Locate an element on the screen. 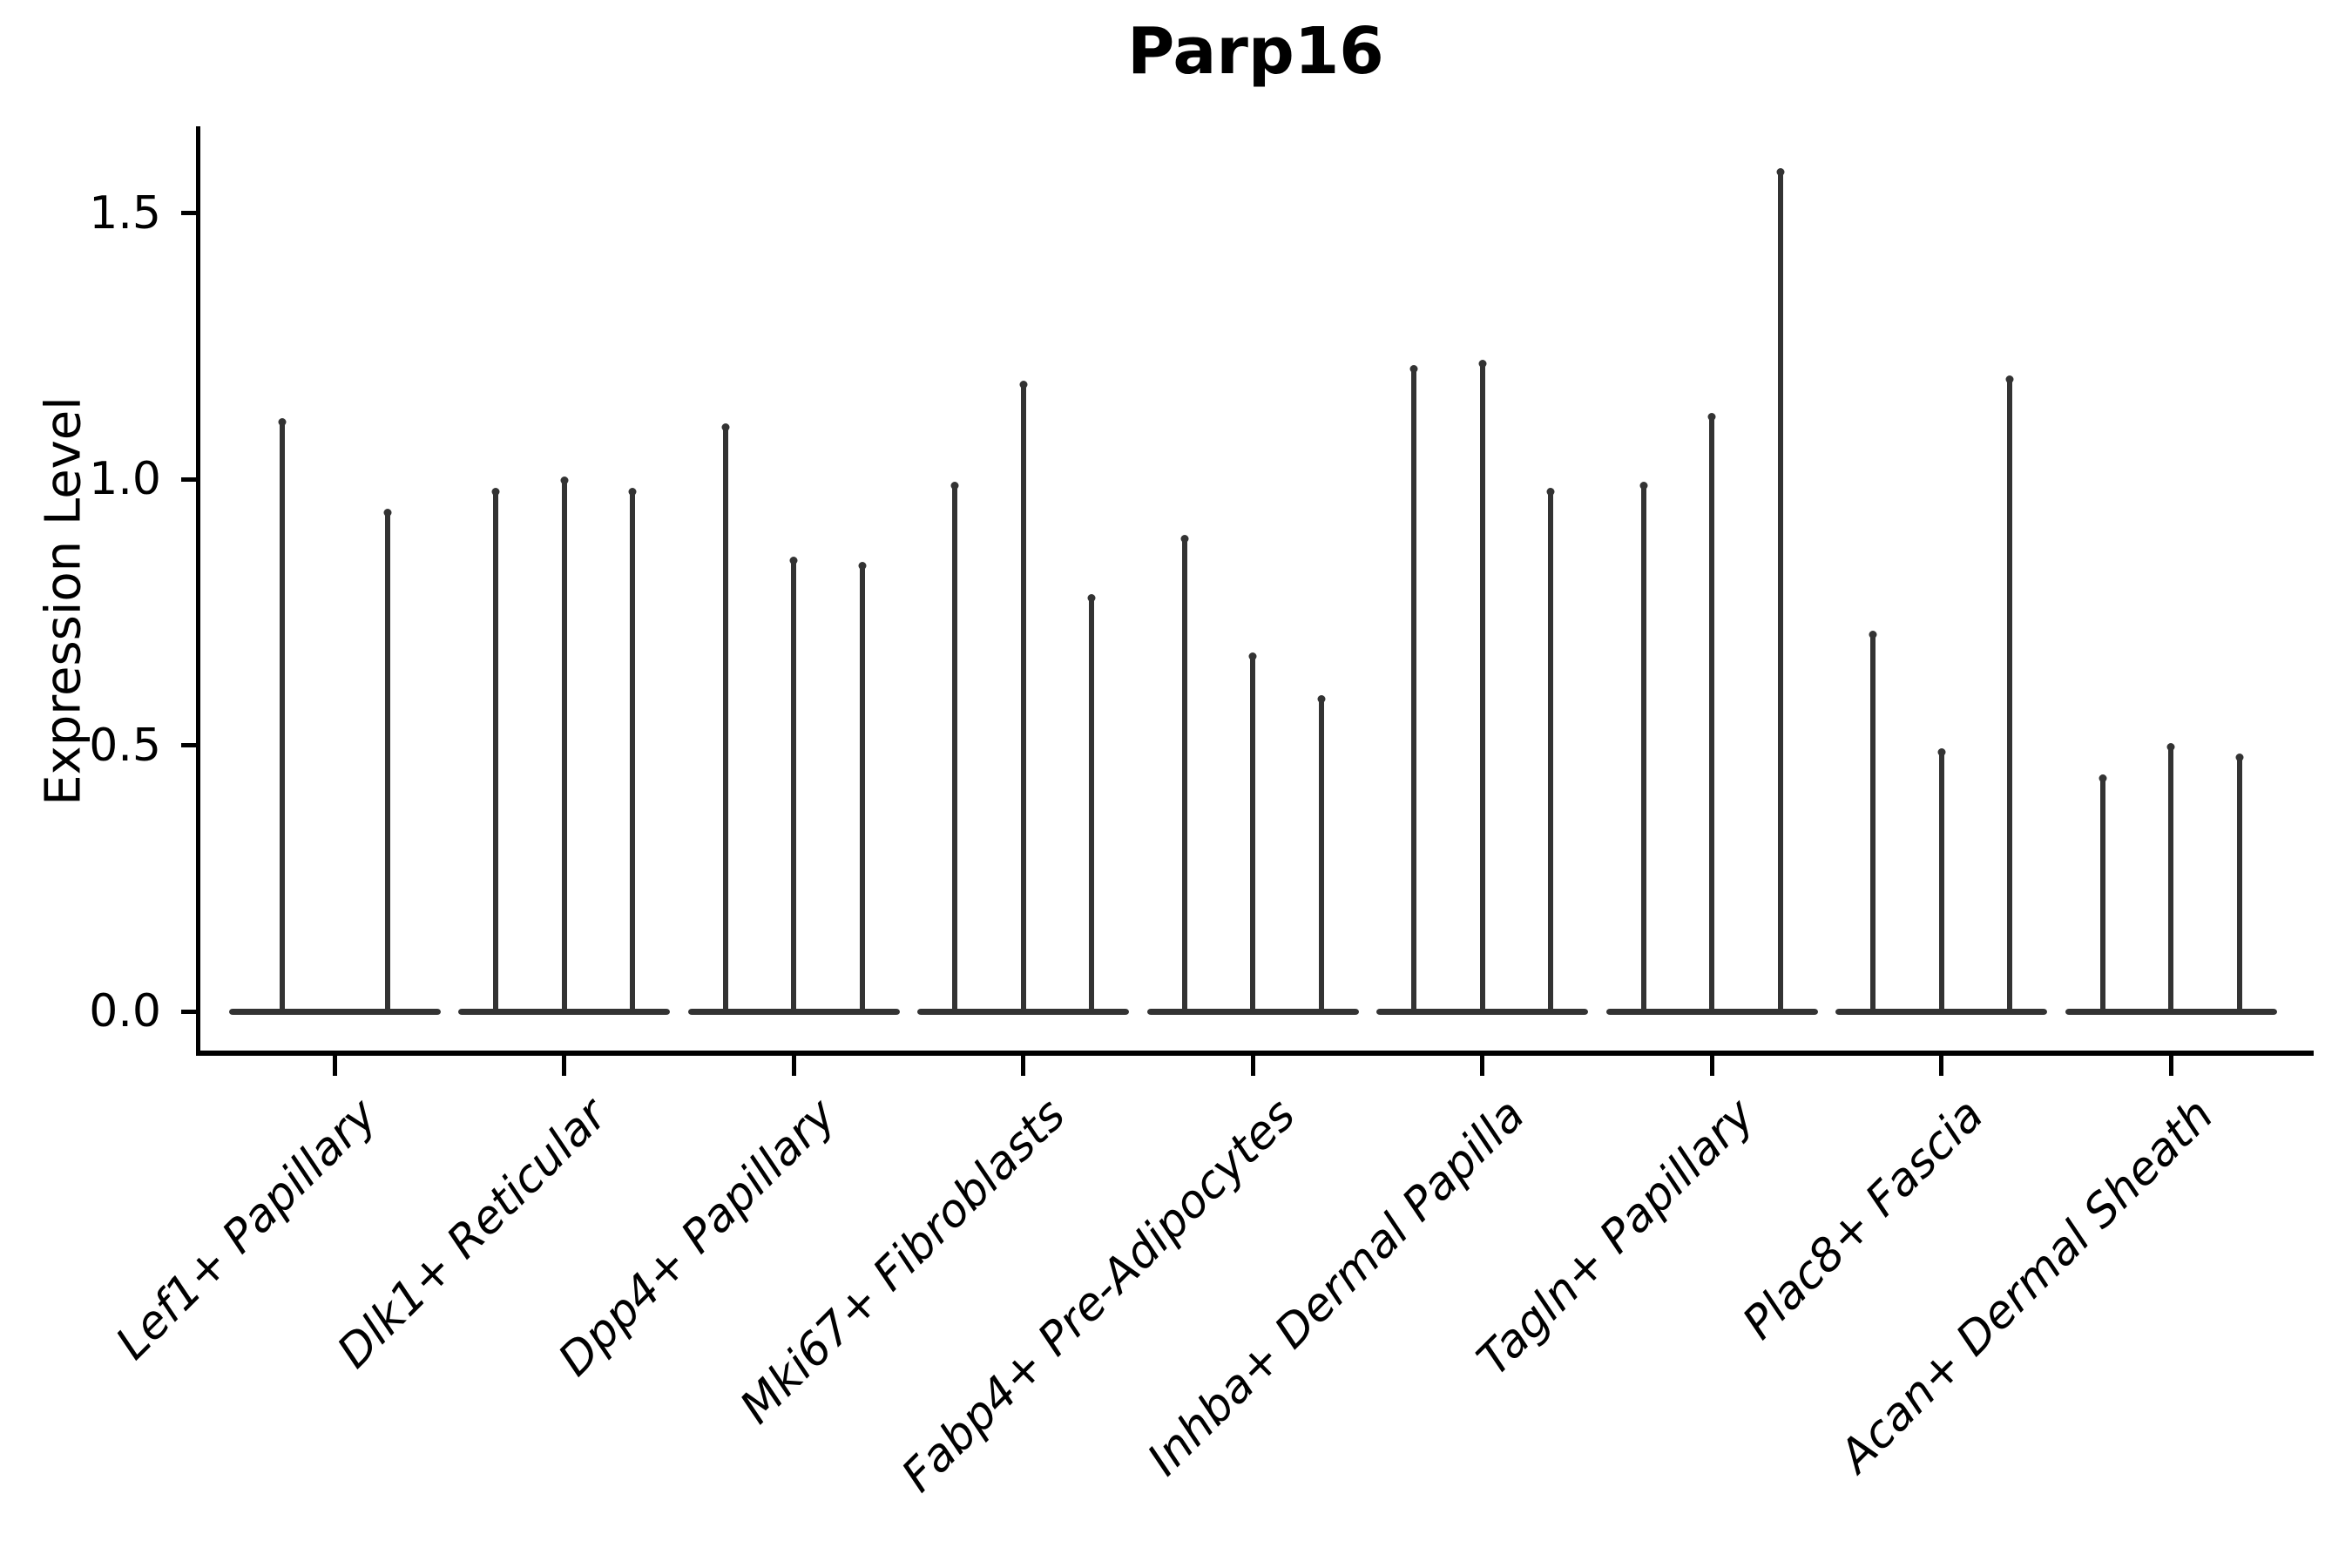 The width and height of the screenshot is (2352, 1568). x-axis-spine is located at coordinates (1255, 1054).